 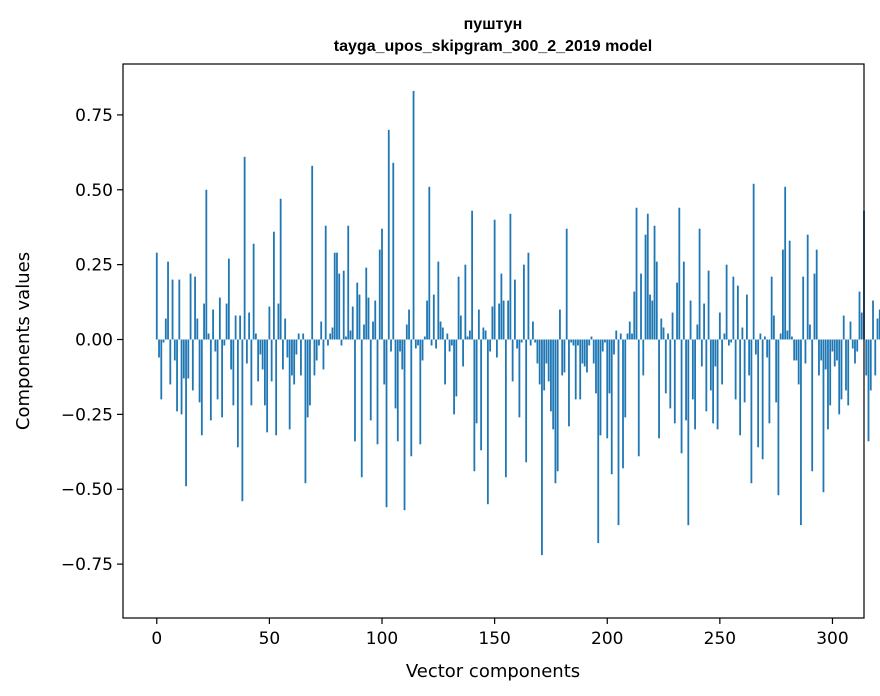 What do you see at coordinates (94, 266) in the screenshot?
I see `y-tick-label: 0.25` at bounding box center [94, 266].